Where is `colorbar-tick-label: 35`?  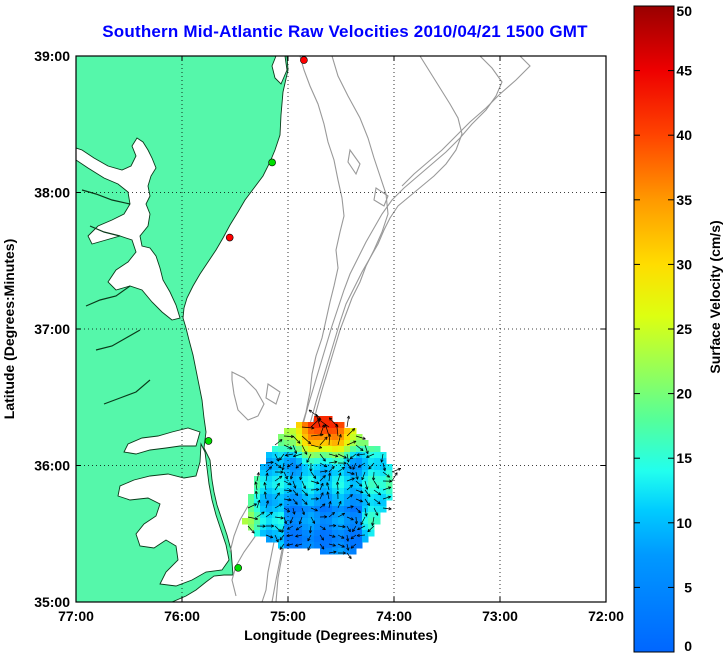 colorbar-tick-label: 35 is located at coordinates (684, 200).